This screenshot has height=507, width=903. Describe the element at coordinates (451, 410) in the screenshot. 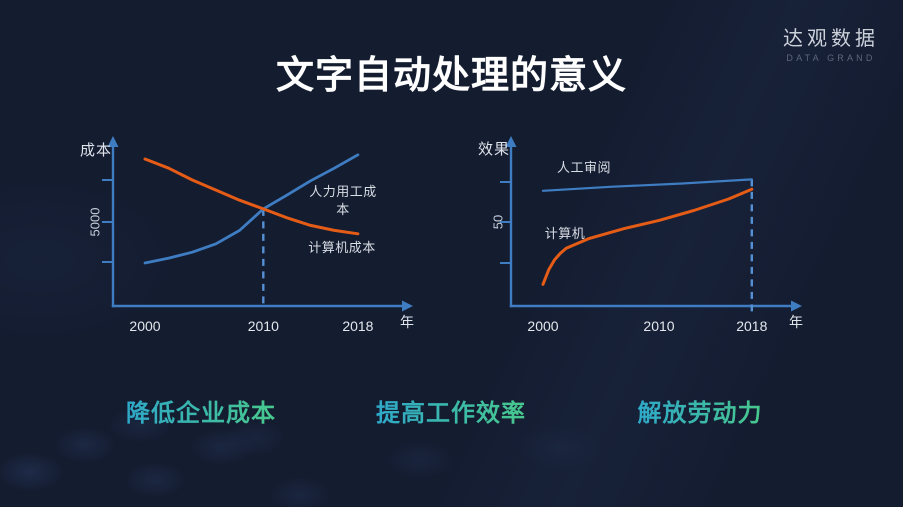

I see `takeaway-improve-efficiency: 提高工作效率` at that location.